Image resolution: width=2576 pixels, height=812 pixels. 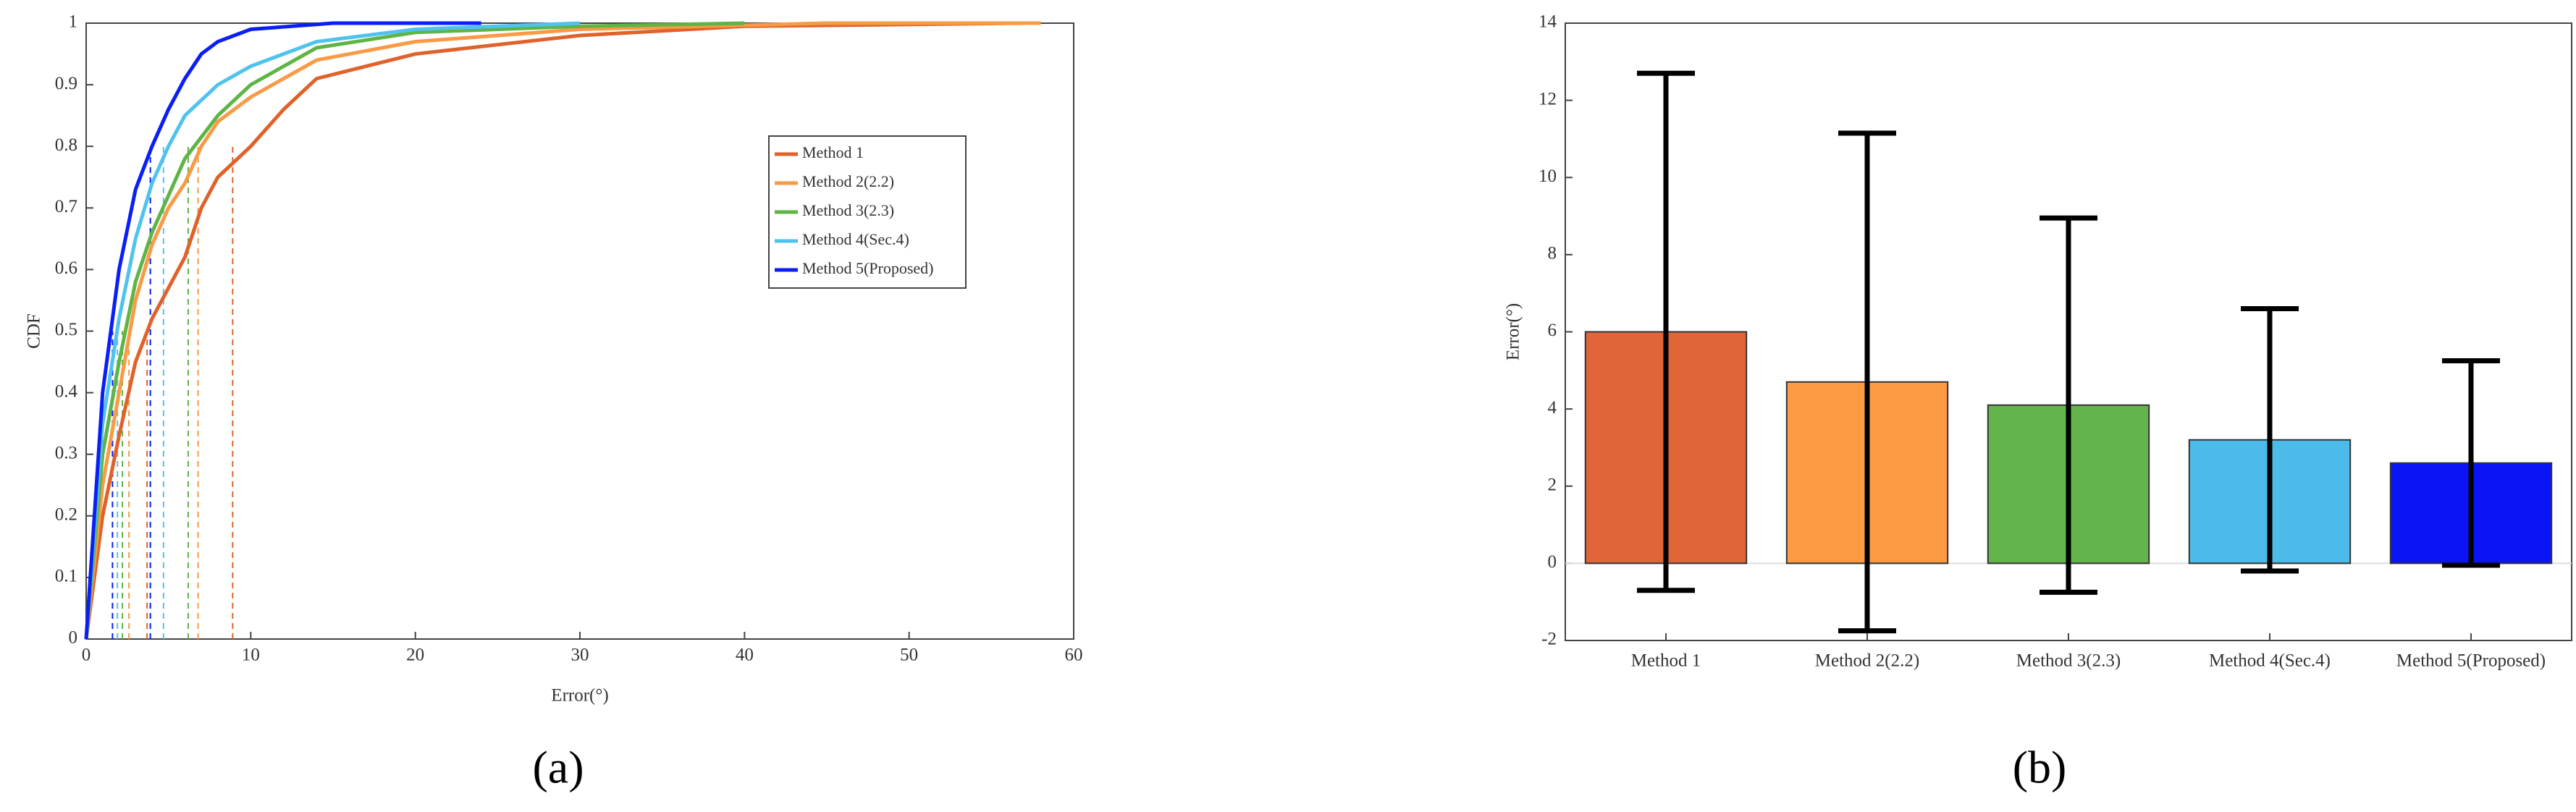 I want to click on x-tick-label: Method 1, so click(x=1666, y=661).